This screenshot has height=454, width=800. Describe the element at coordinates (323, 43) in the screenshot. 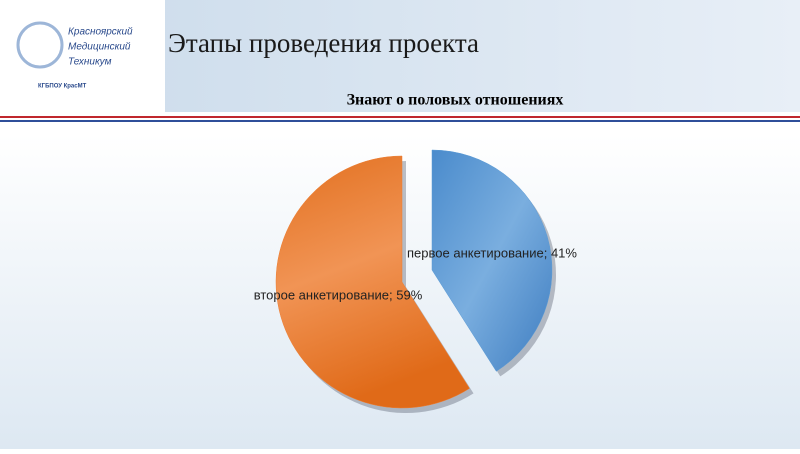

I see `slide-title: Этапы проведения проекта` at that location.